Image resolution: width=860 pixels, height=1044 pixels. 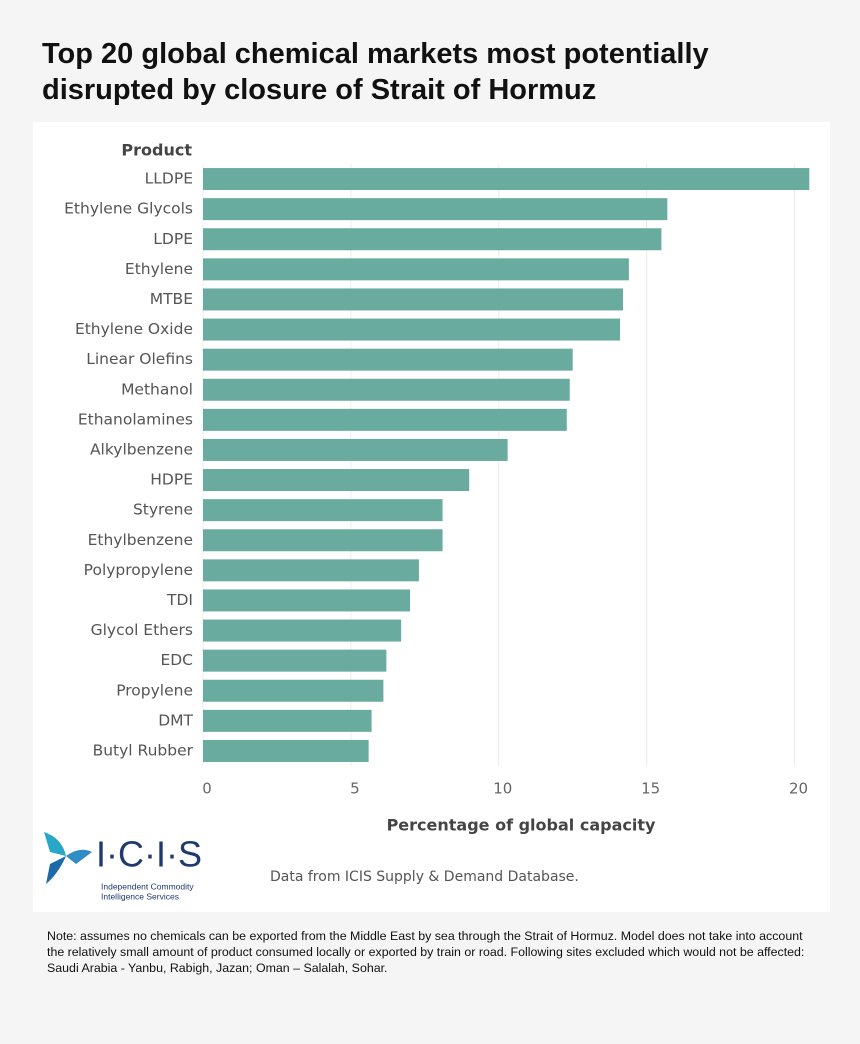 I want to click on x-tick-label: 15, so click(x=650, y=789).